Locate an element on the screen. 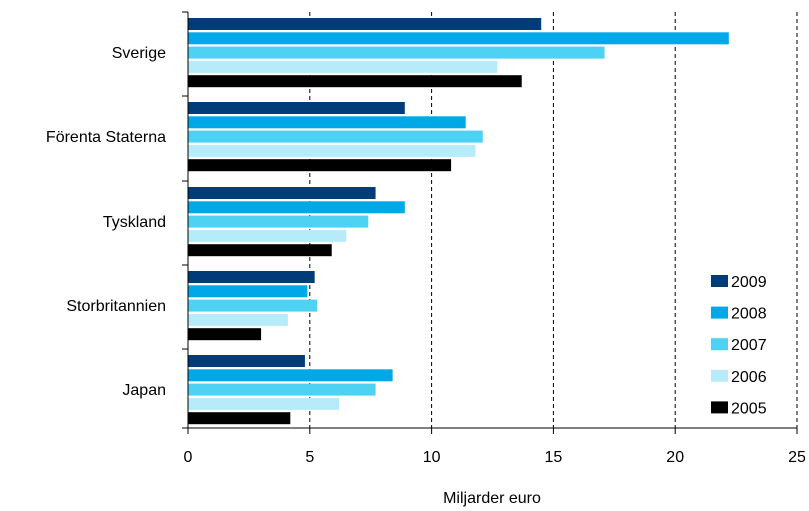 Image resolution: width=809 pixels, height=511 pixels. legend-label: 2008 is located at coordinates (749, 314).